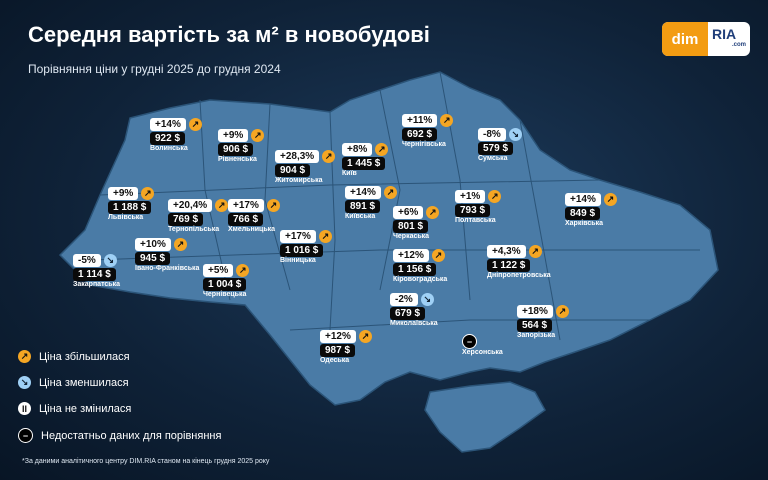  I want to click on legend-item: II Ціна не змінилася, so click(74, 408).